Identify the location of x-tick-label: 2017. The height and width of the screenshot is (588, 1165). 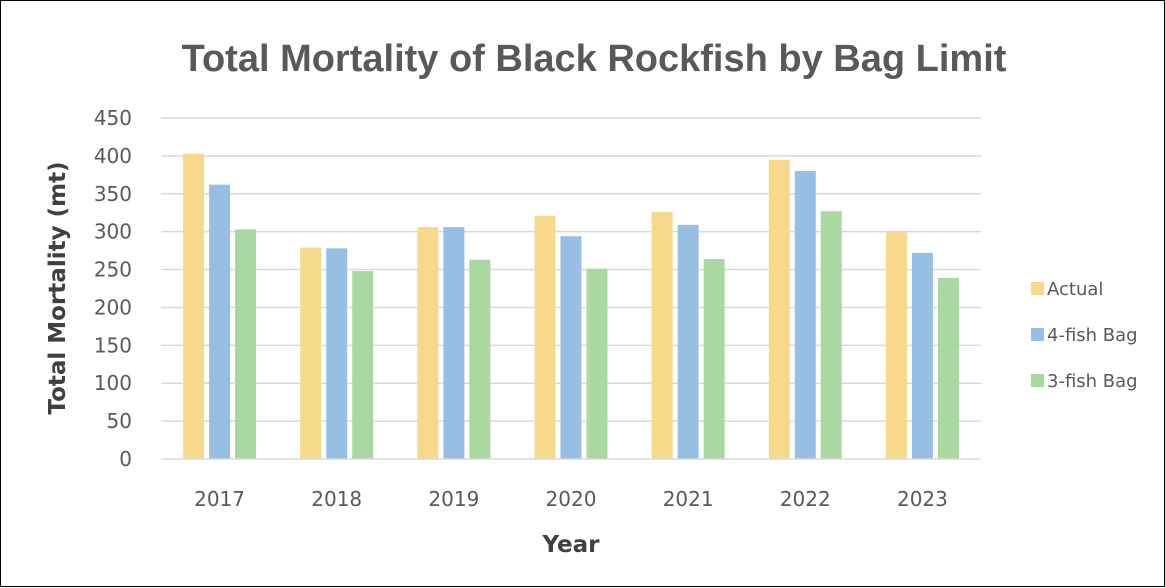
(219, 499).